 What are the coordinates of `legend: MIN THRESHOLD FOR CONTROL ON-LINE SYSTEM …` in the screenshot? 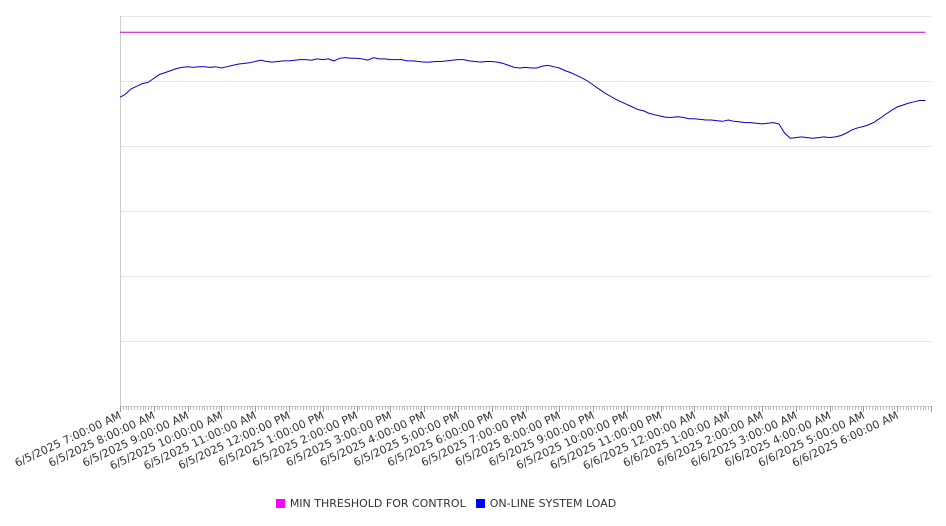 It's located at (446, 503).